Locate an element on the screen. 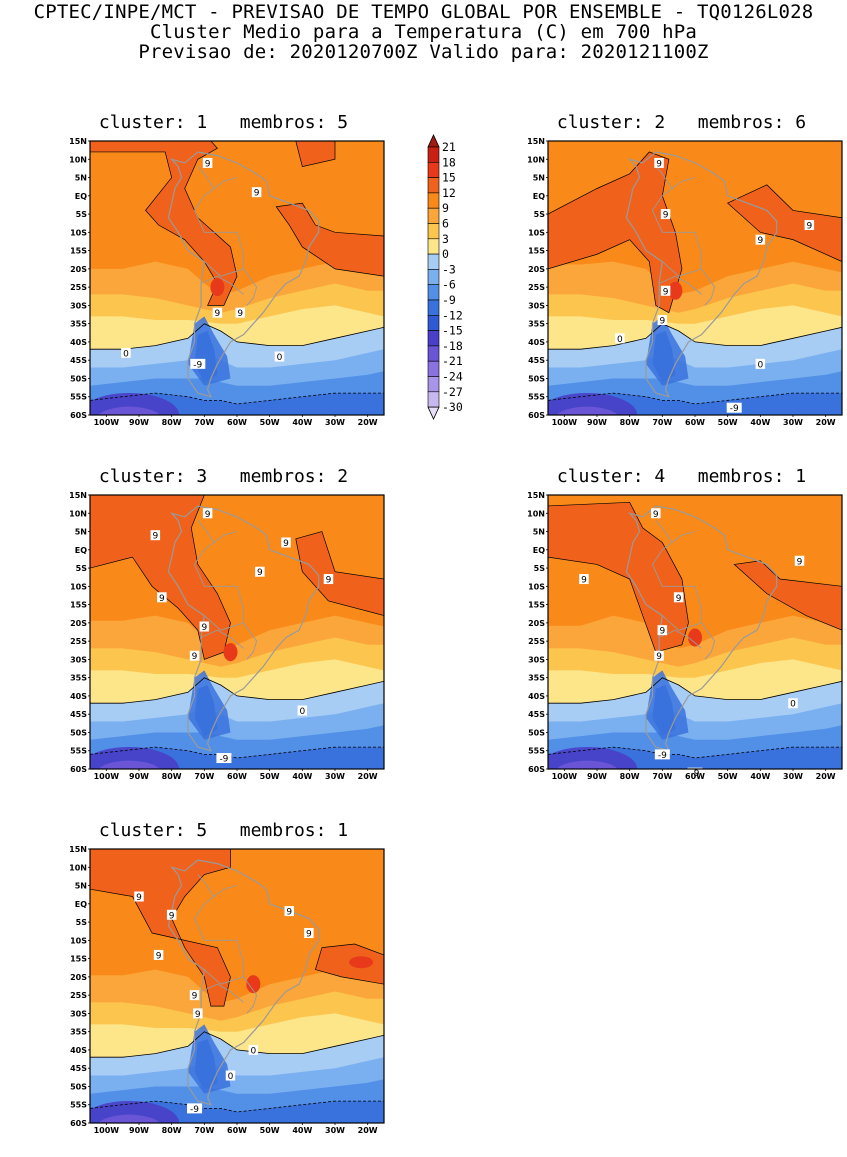 This screenshot has height=1157, width=847. lat-tick-label: 35S is located at coordinates (536, 324).